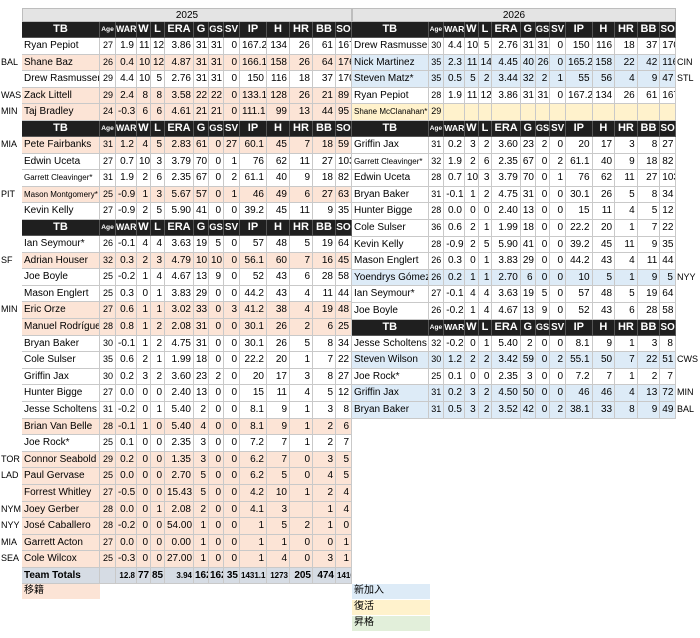  I want to click on column-header: ERA, so click(506, 30).